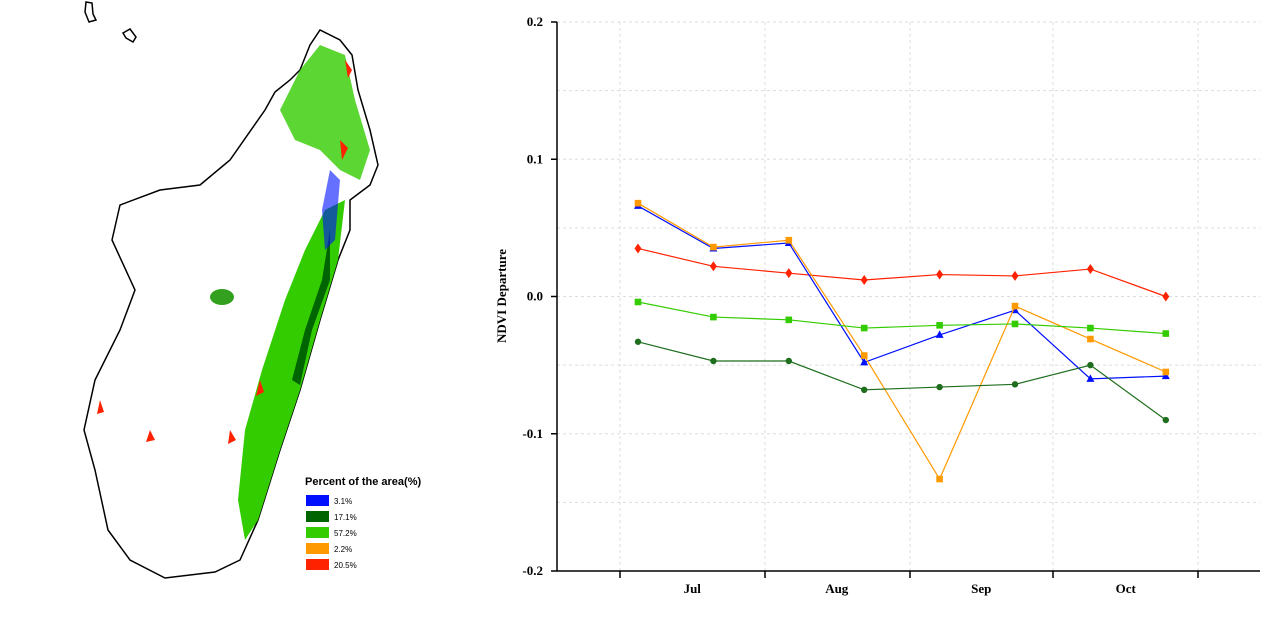 This screenshot has width=1277, height=618. Describe the element at coordinates (363, 482) in the screenshot. I see `legend-title: Percent of the area(%)` at that location.